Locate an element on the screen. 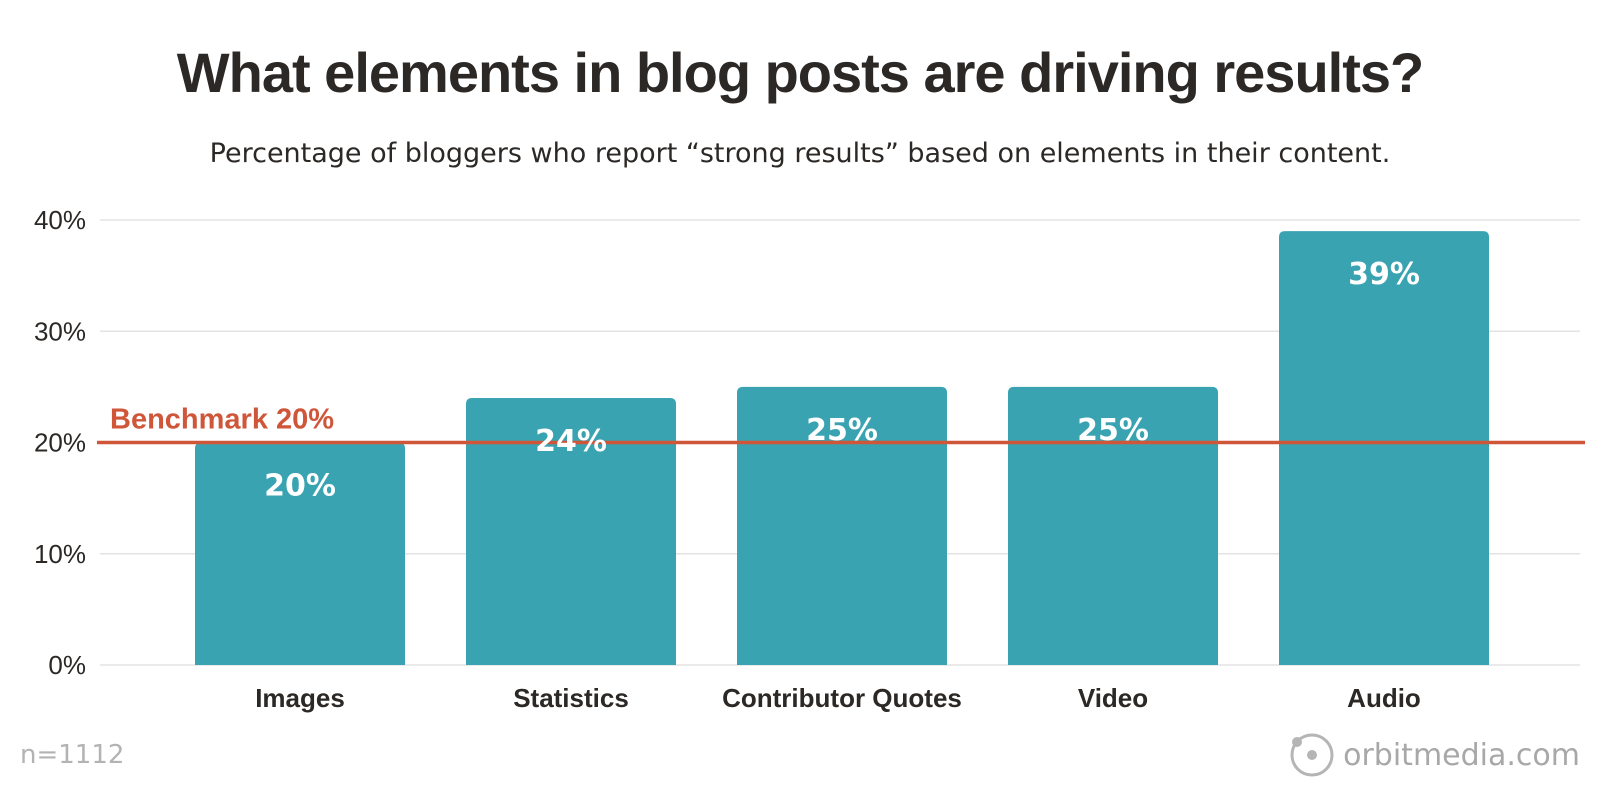 The image size is (1600, 800). y-tick-label: 20% is located at coordinates (60, 443).